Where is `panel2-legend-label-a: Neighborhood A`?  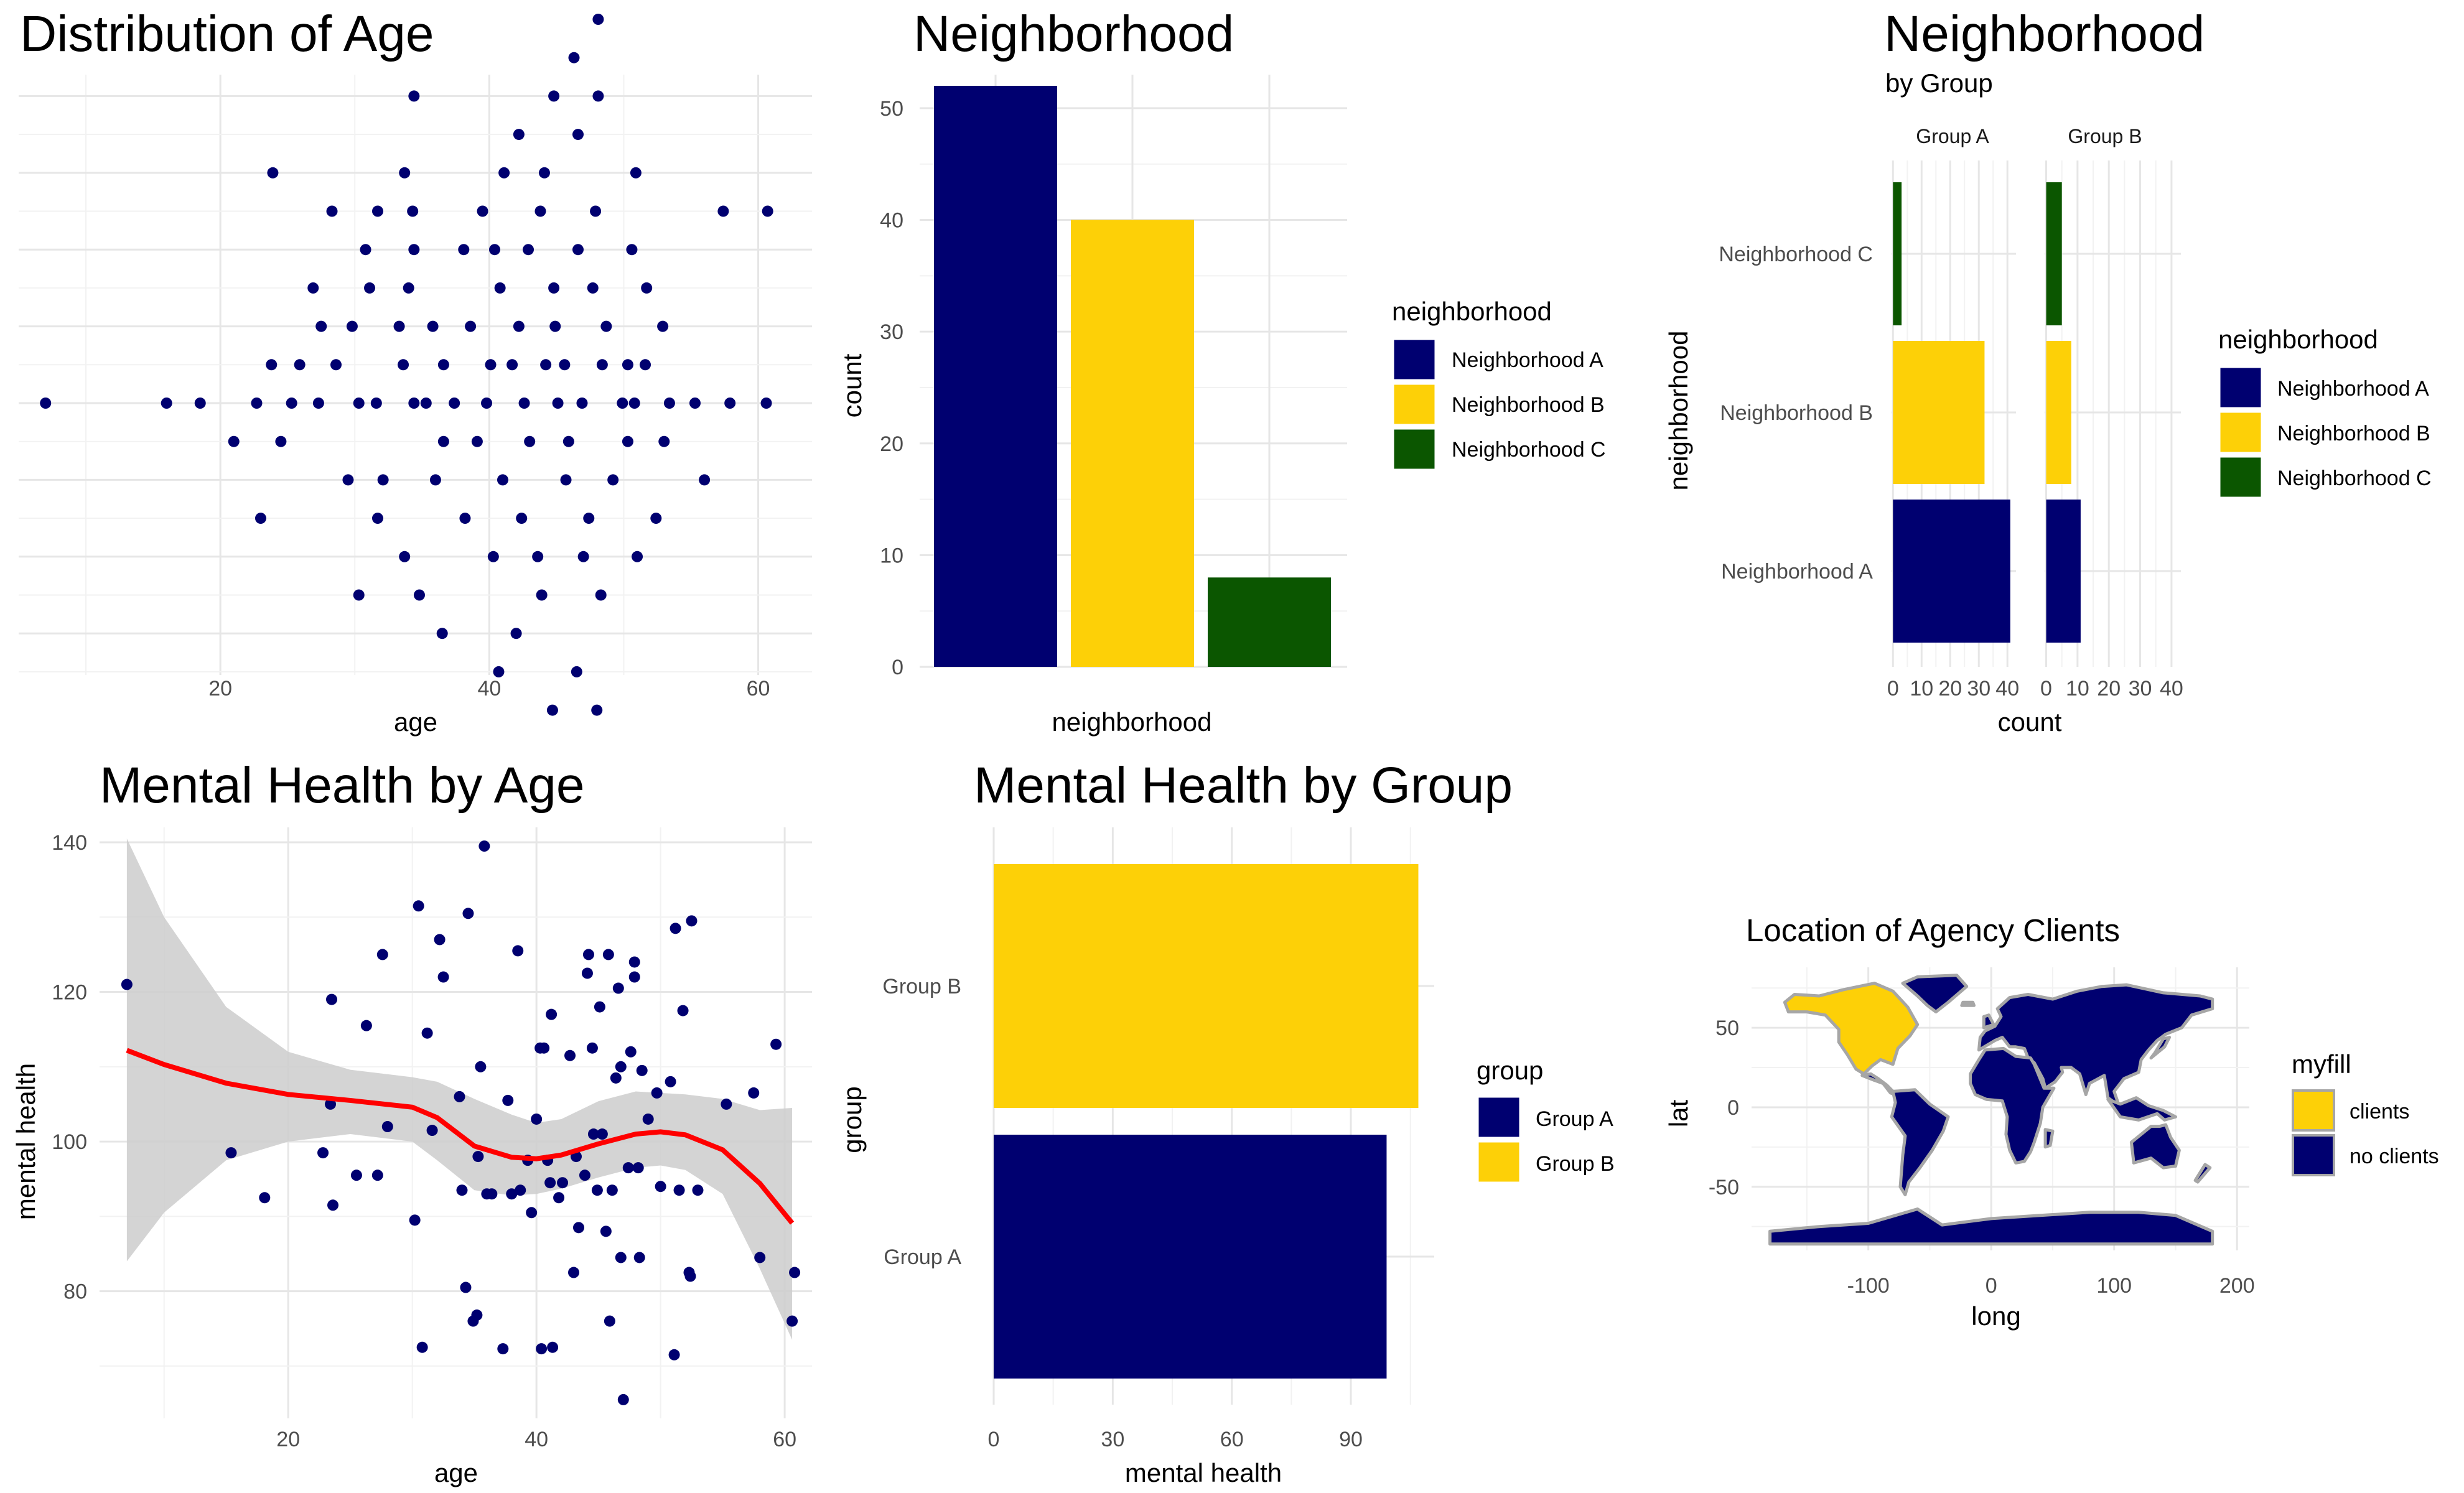
panel2-legend-label-a: Neighborhood A is located at coordinates (1527, 360).